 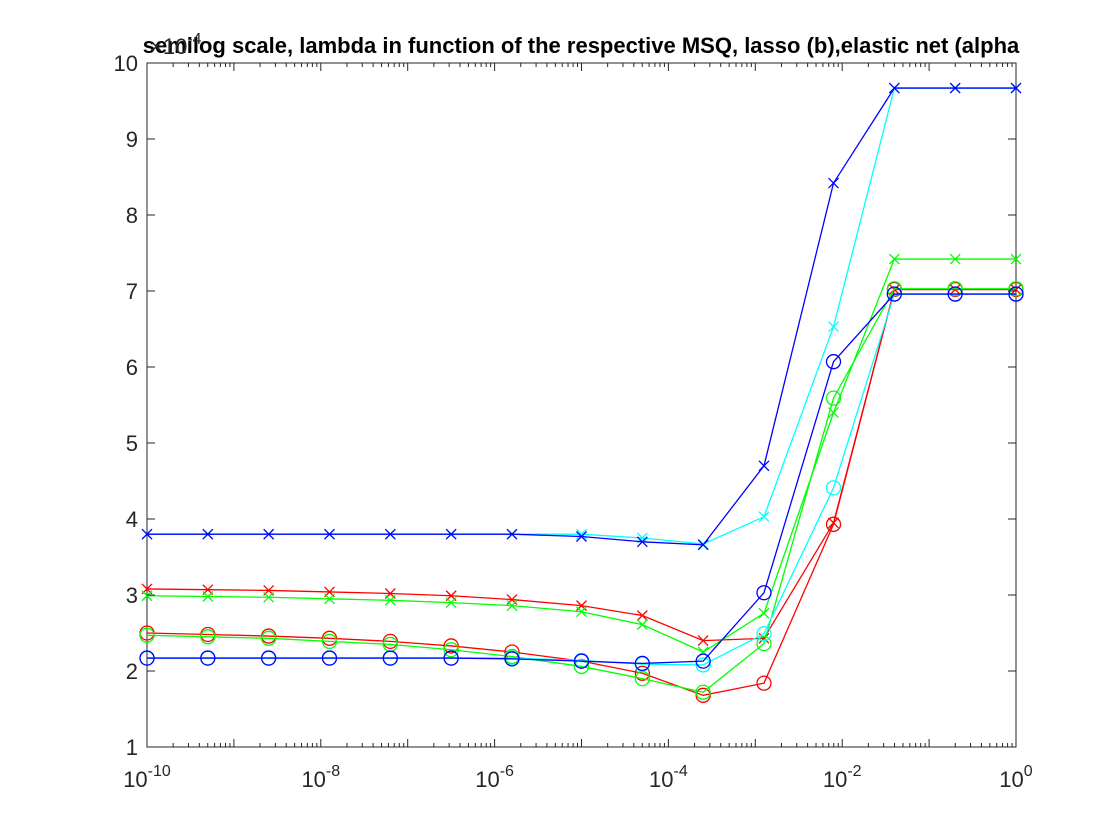 What do you see at coordinates (132, 291) in the screenshot?
I see `y-tick-label: 7` at bounding box center [132, 291].